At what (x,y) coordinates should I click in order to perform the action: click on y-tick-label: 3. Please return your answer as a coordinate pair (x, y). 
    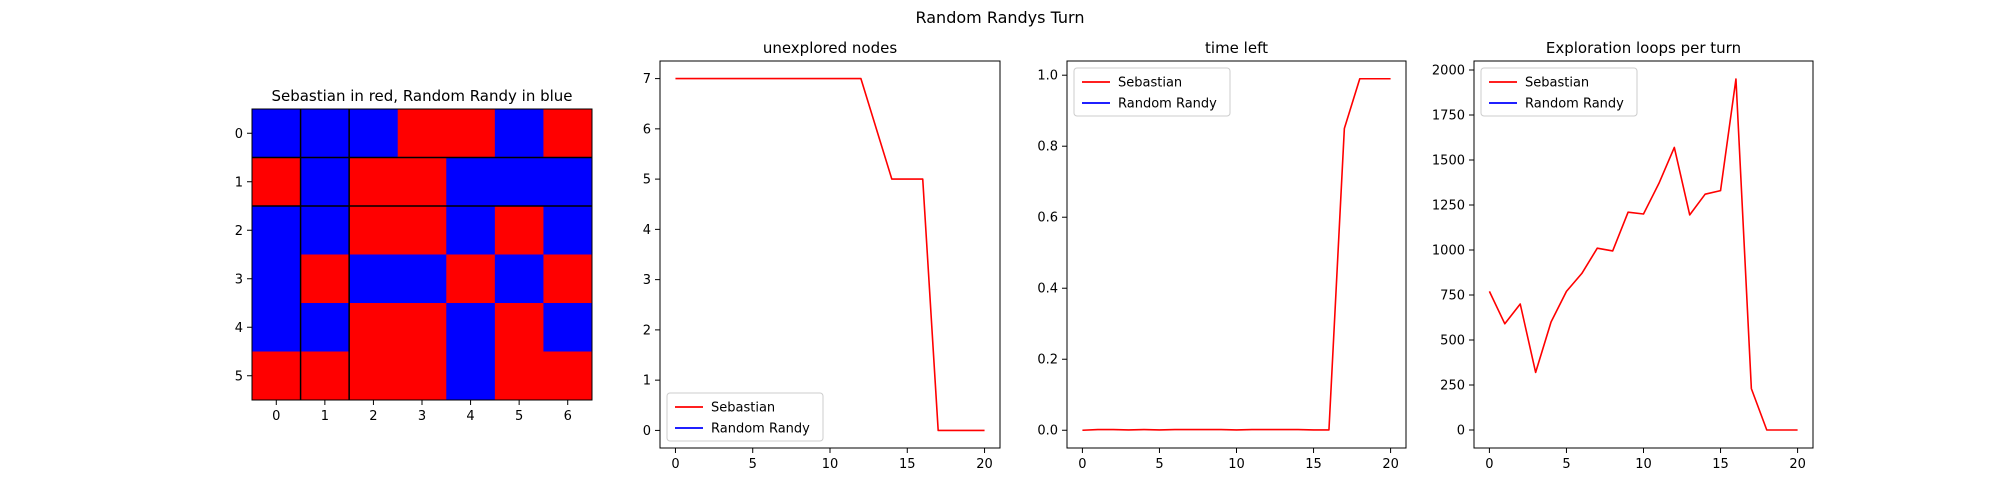
    Looking at the image, I should click on (239, 279).